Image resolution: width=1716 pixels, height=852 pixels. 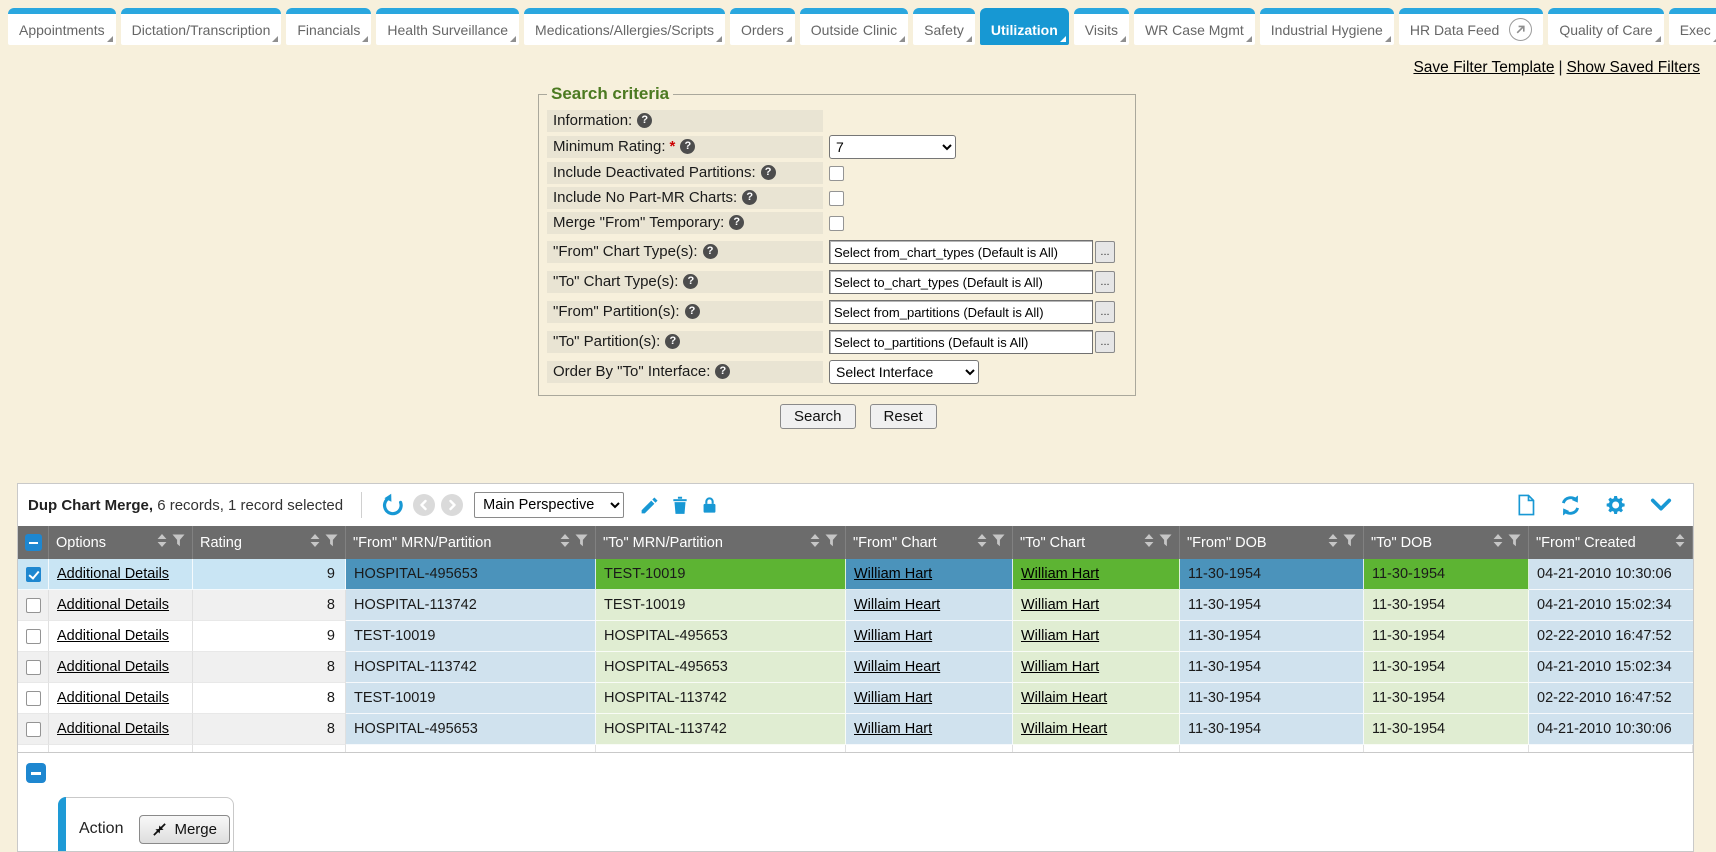 I want to click on collapse-section-button, so click(x=36, y=773).